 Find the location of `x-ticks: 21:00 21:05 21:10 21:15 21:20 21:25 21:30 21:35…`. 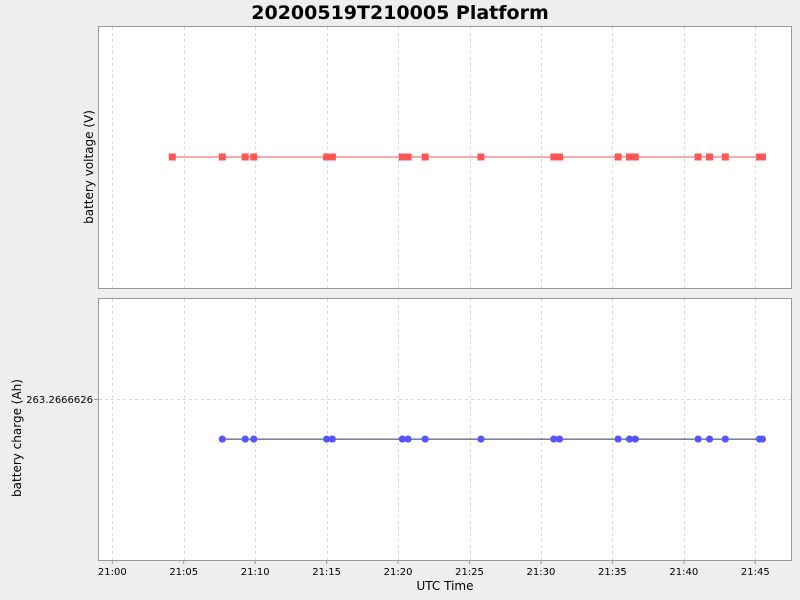

x-ticks: 21:00 21:05 21:10 21:15 21:20 21:25 21:30 21:35… is located at coordinates (434, 569).